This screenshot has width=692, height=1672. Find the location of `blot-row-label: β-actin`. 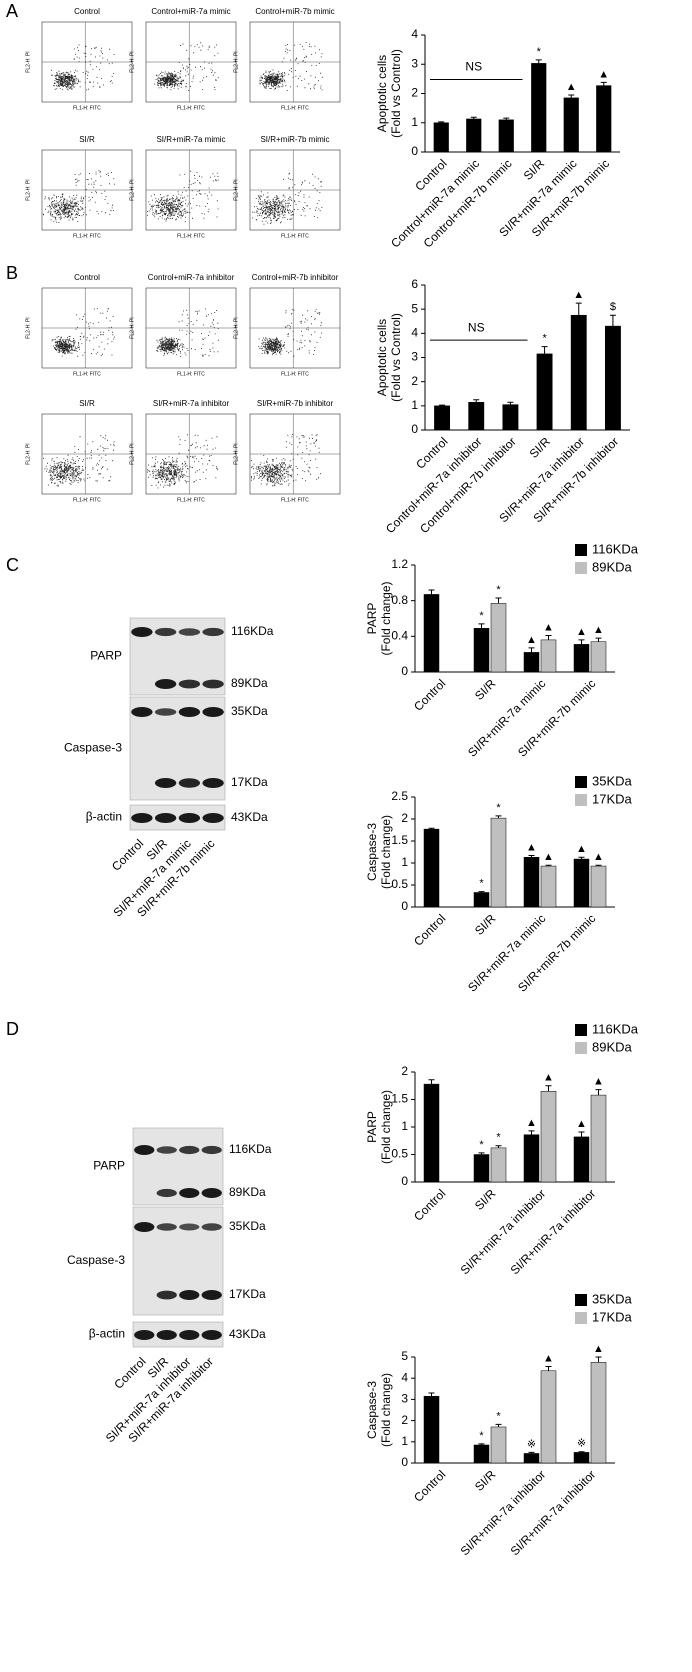

blot-row-label: β-actin is located at coordinates (107, 1334).